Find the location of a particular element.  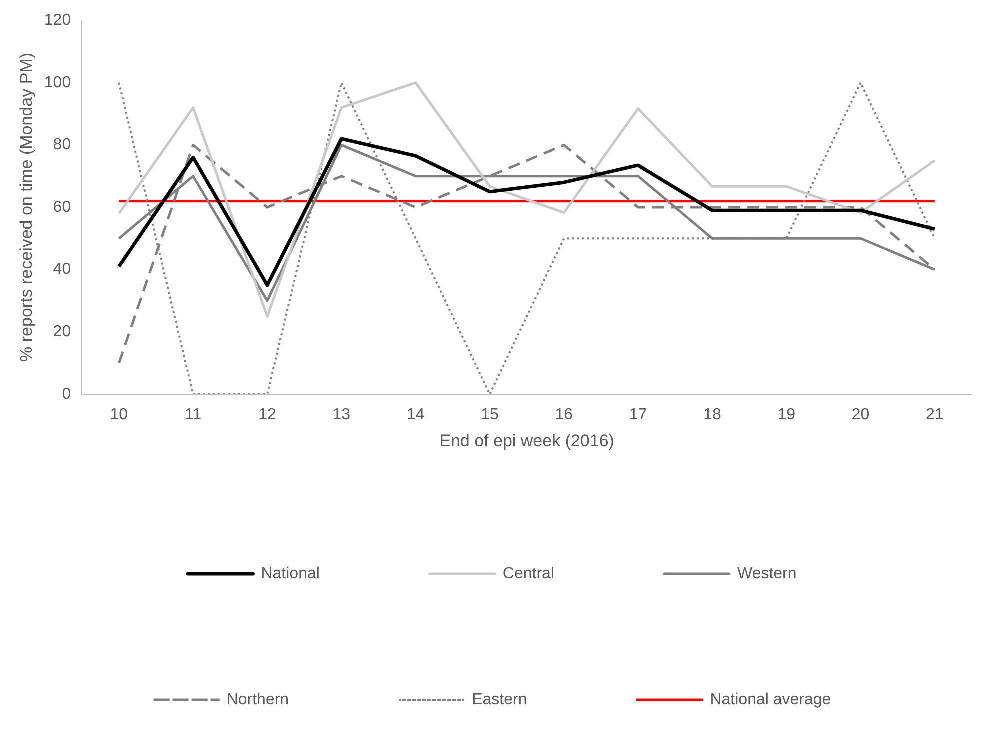

legend-label: Northern is located at coordinates (258, 699).